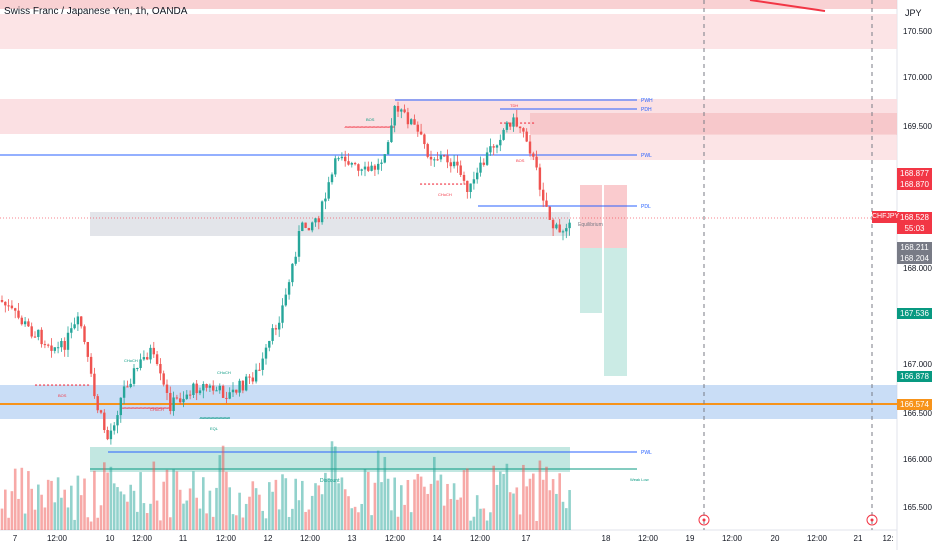  Describe the element at coordinates (914, 173) in the screenshot. I see `price-tag: 168.877` at that location.